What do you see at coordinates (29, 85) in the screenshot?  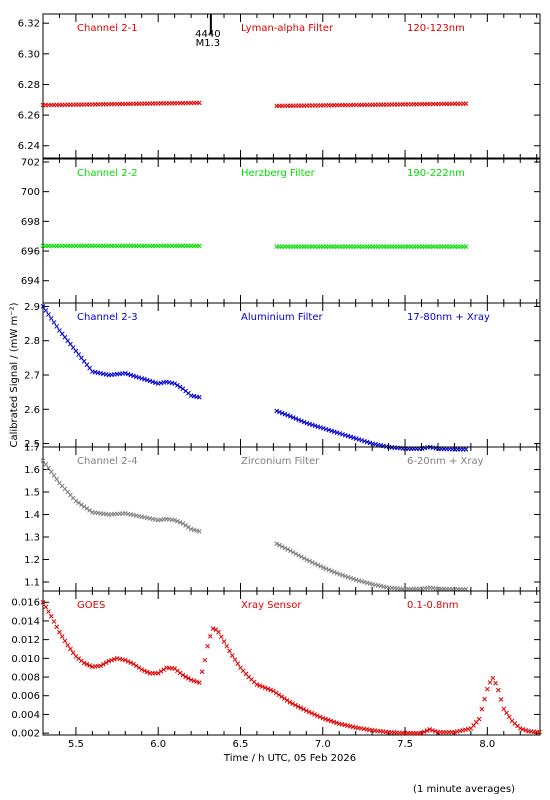 I see `y-tick-label: 6.28` at bounding box center [29, 85].